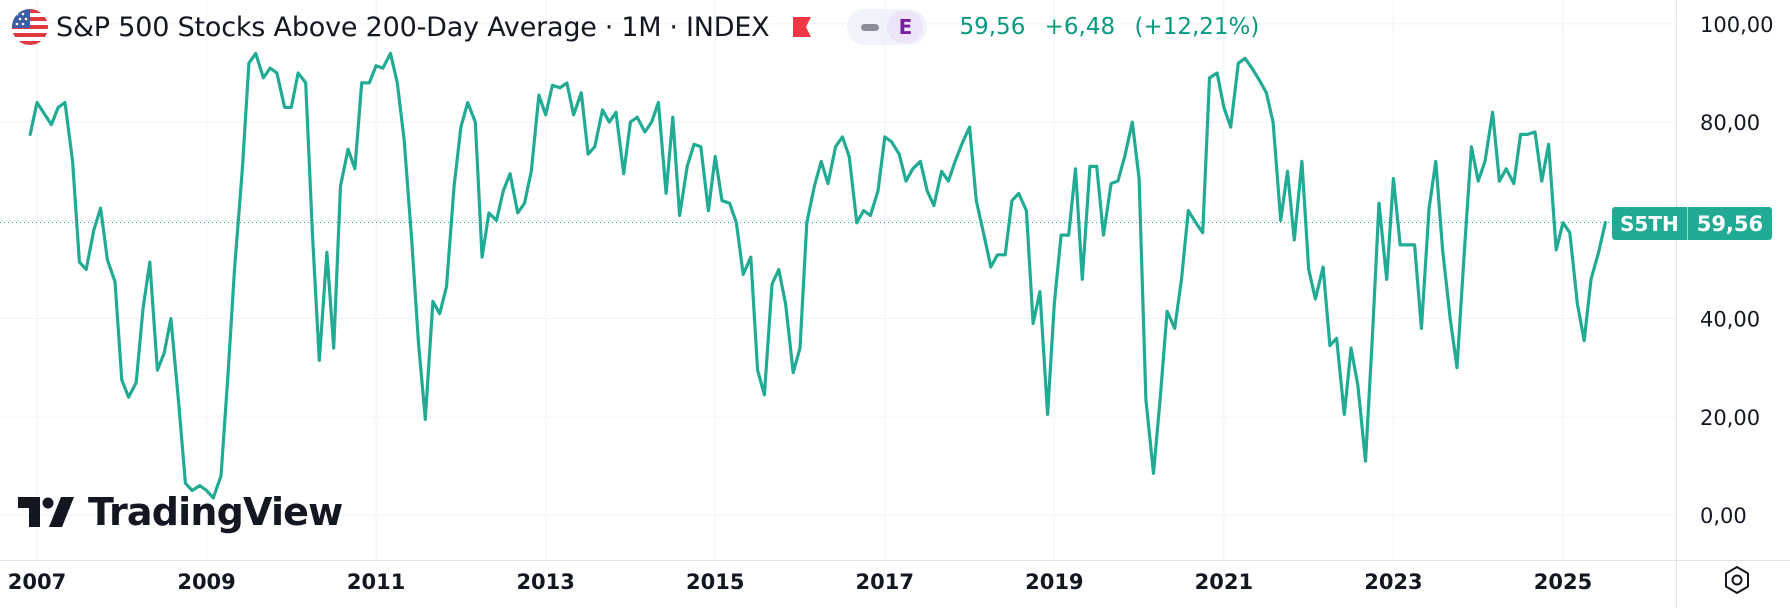 The width and height of the screenshot is (1790, 612). I want to click on y-tick-label: 0,00, so click(1723, 516).